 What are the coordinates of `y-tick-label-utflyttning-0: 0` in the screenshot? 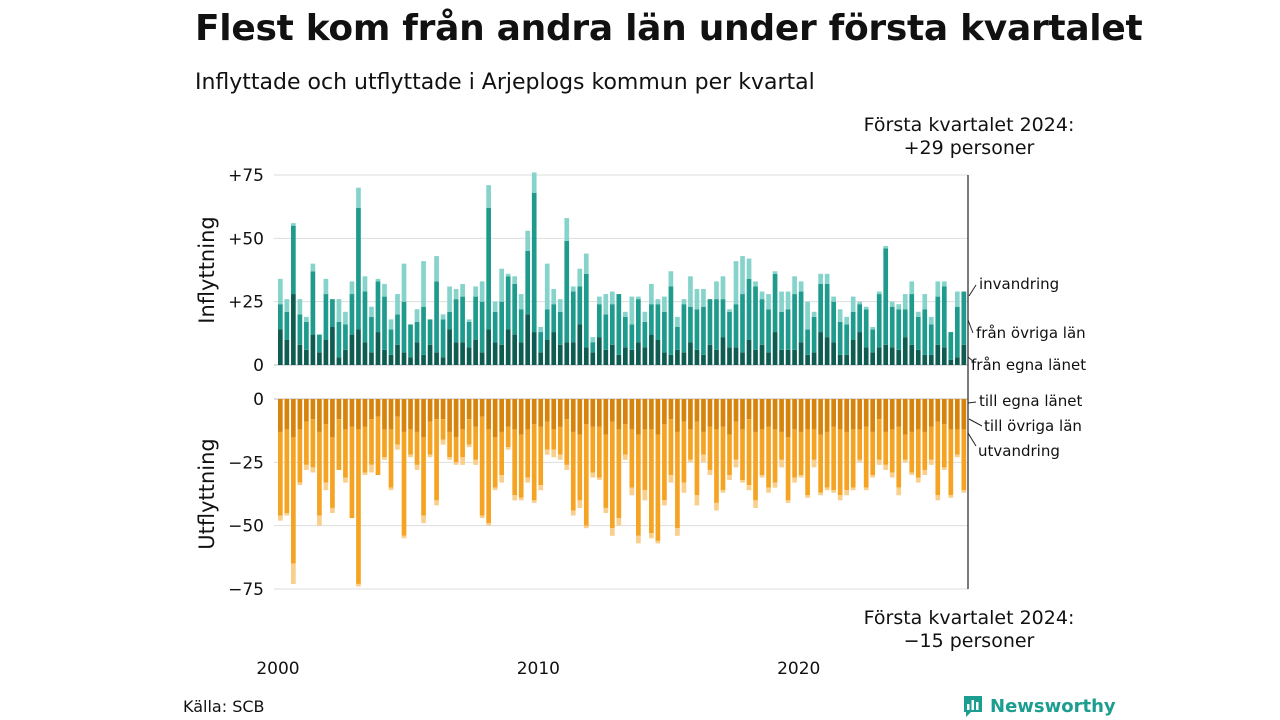 It's located at (258, 400).